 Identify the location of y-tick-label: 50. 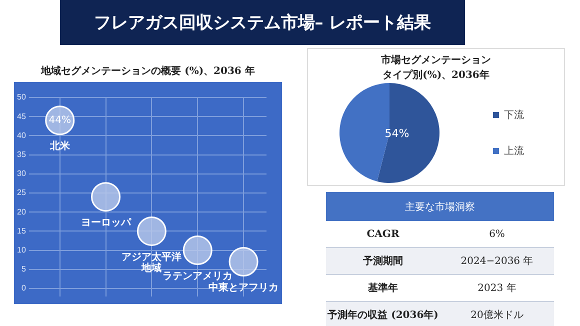
(21, 97).